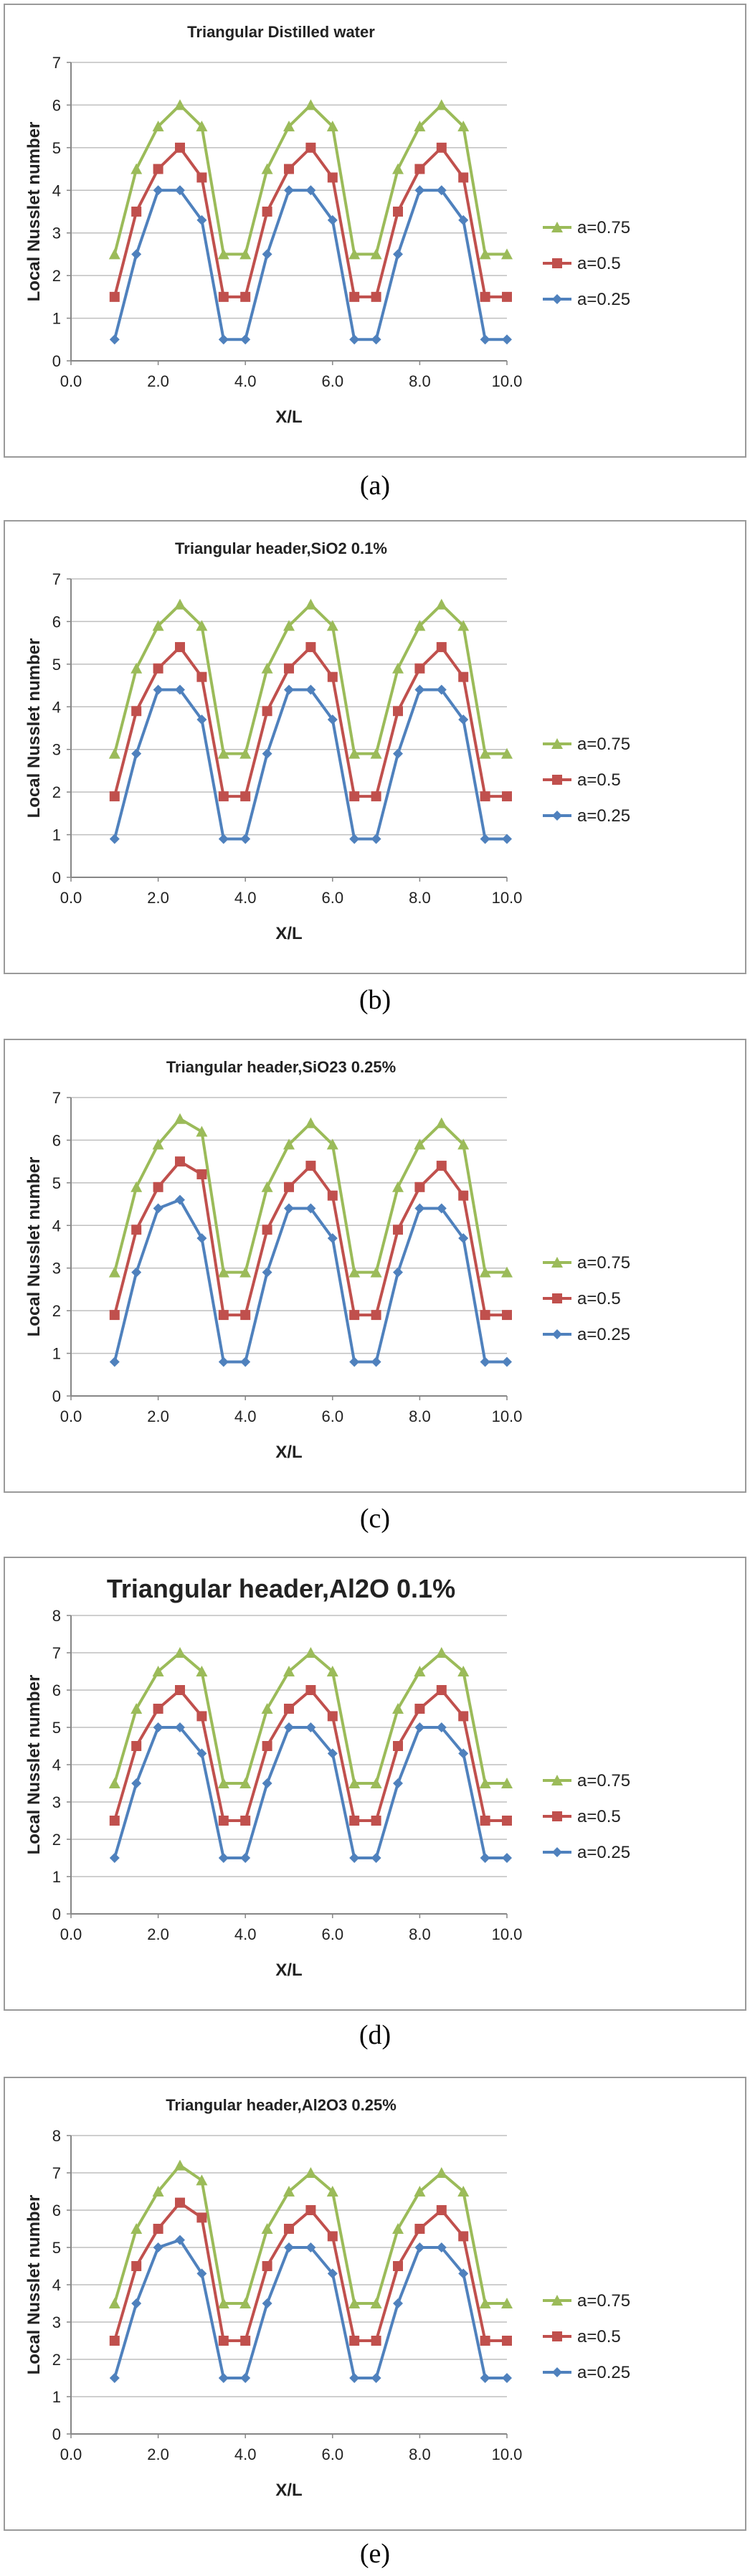 Image resolution: width=750 pixels, height=2576 pixels. What do you see at coordinates (281, 548) in the screenshot?
I see `chart-title: Triangular header,SiO2 0.1%` at bounding box center [281, 548].